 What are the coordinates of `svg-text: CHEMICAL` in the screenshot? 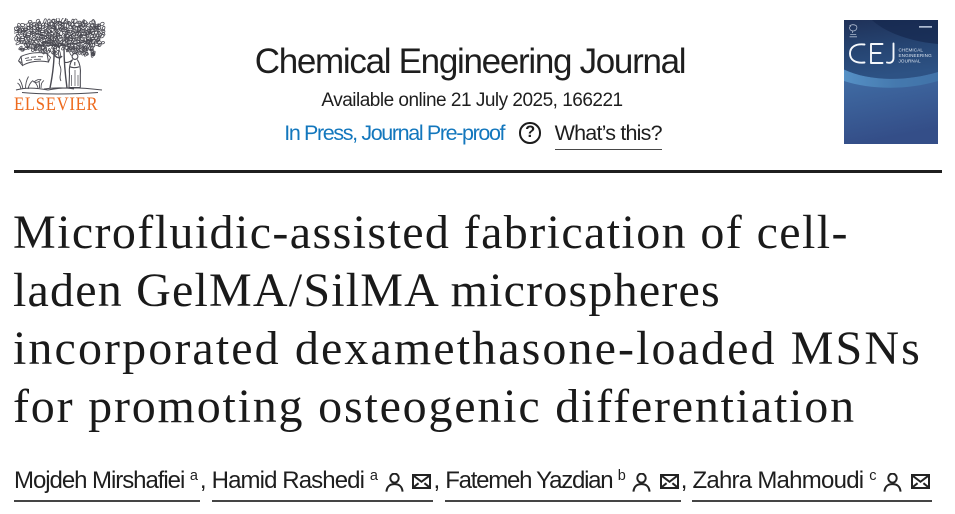 It's located at (911, 50).